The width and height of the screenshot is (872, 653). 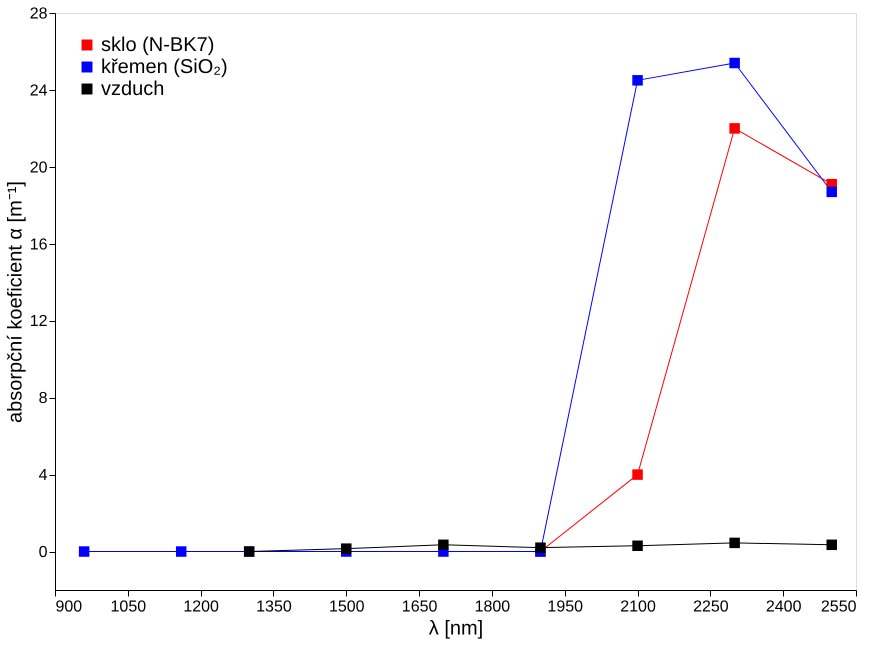 What do you see at coordinates (157, 45) in the screenshot?
I see `legend-label: sklo (N-BK7)` at bounding box center [157, 45].